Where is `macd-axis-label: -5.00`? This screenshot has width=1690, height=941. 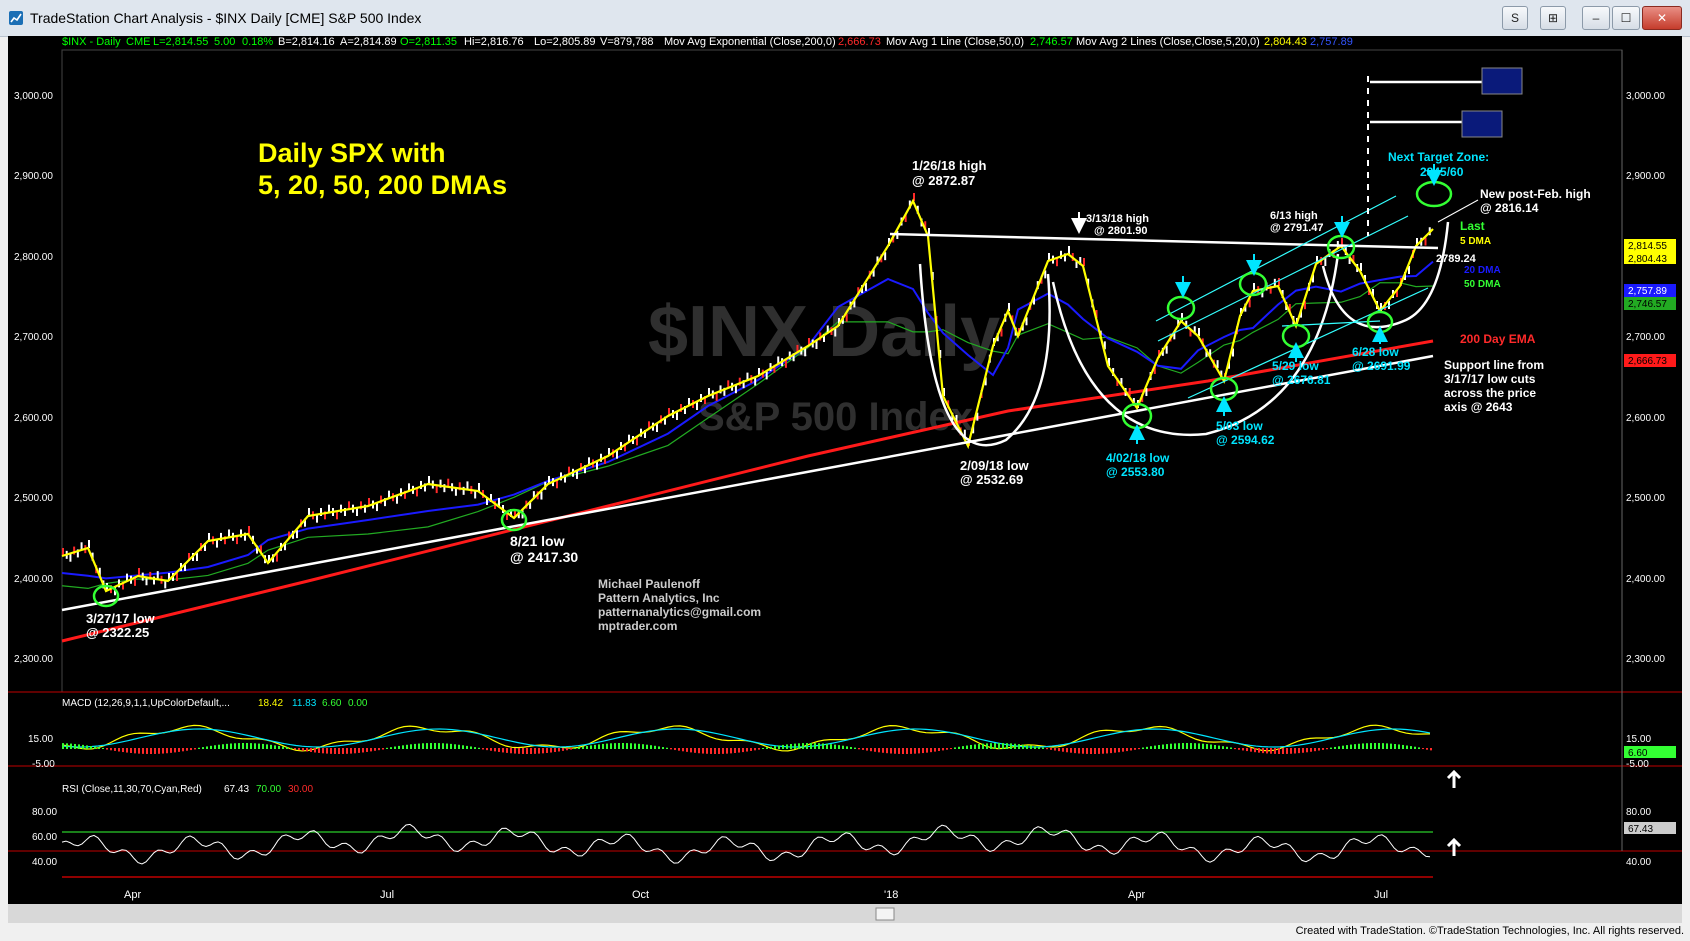 macd-axis-label: -5.00 is located at coordinates (43, 764).